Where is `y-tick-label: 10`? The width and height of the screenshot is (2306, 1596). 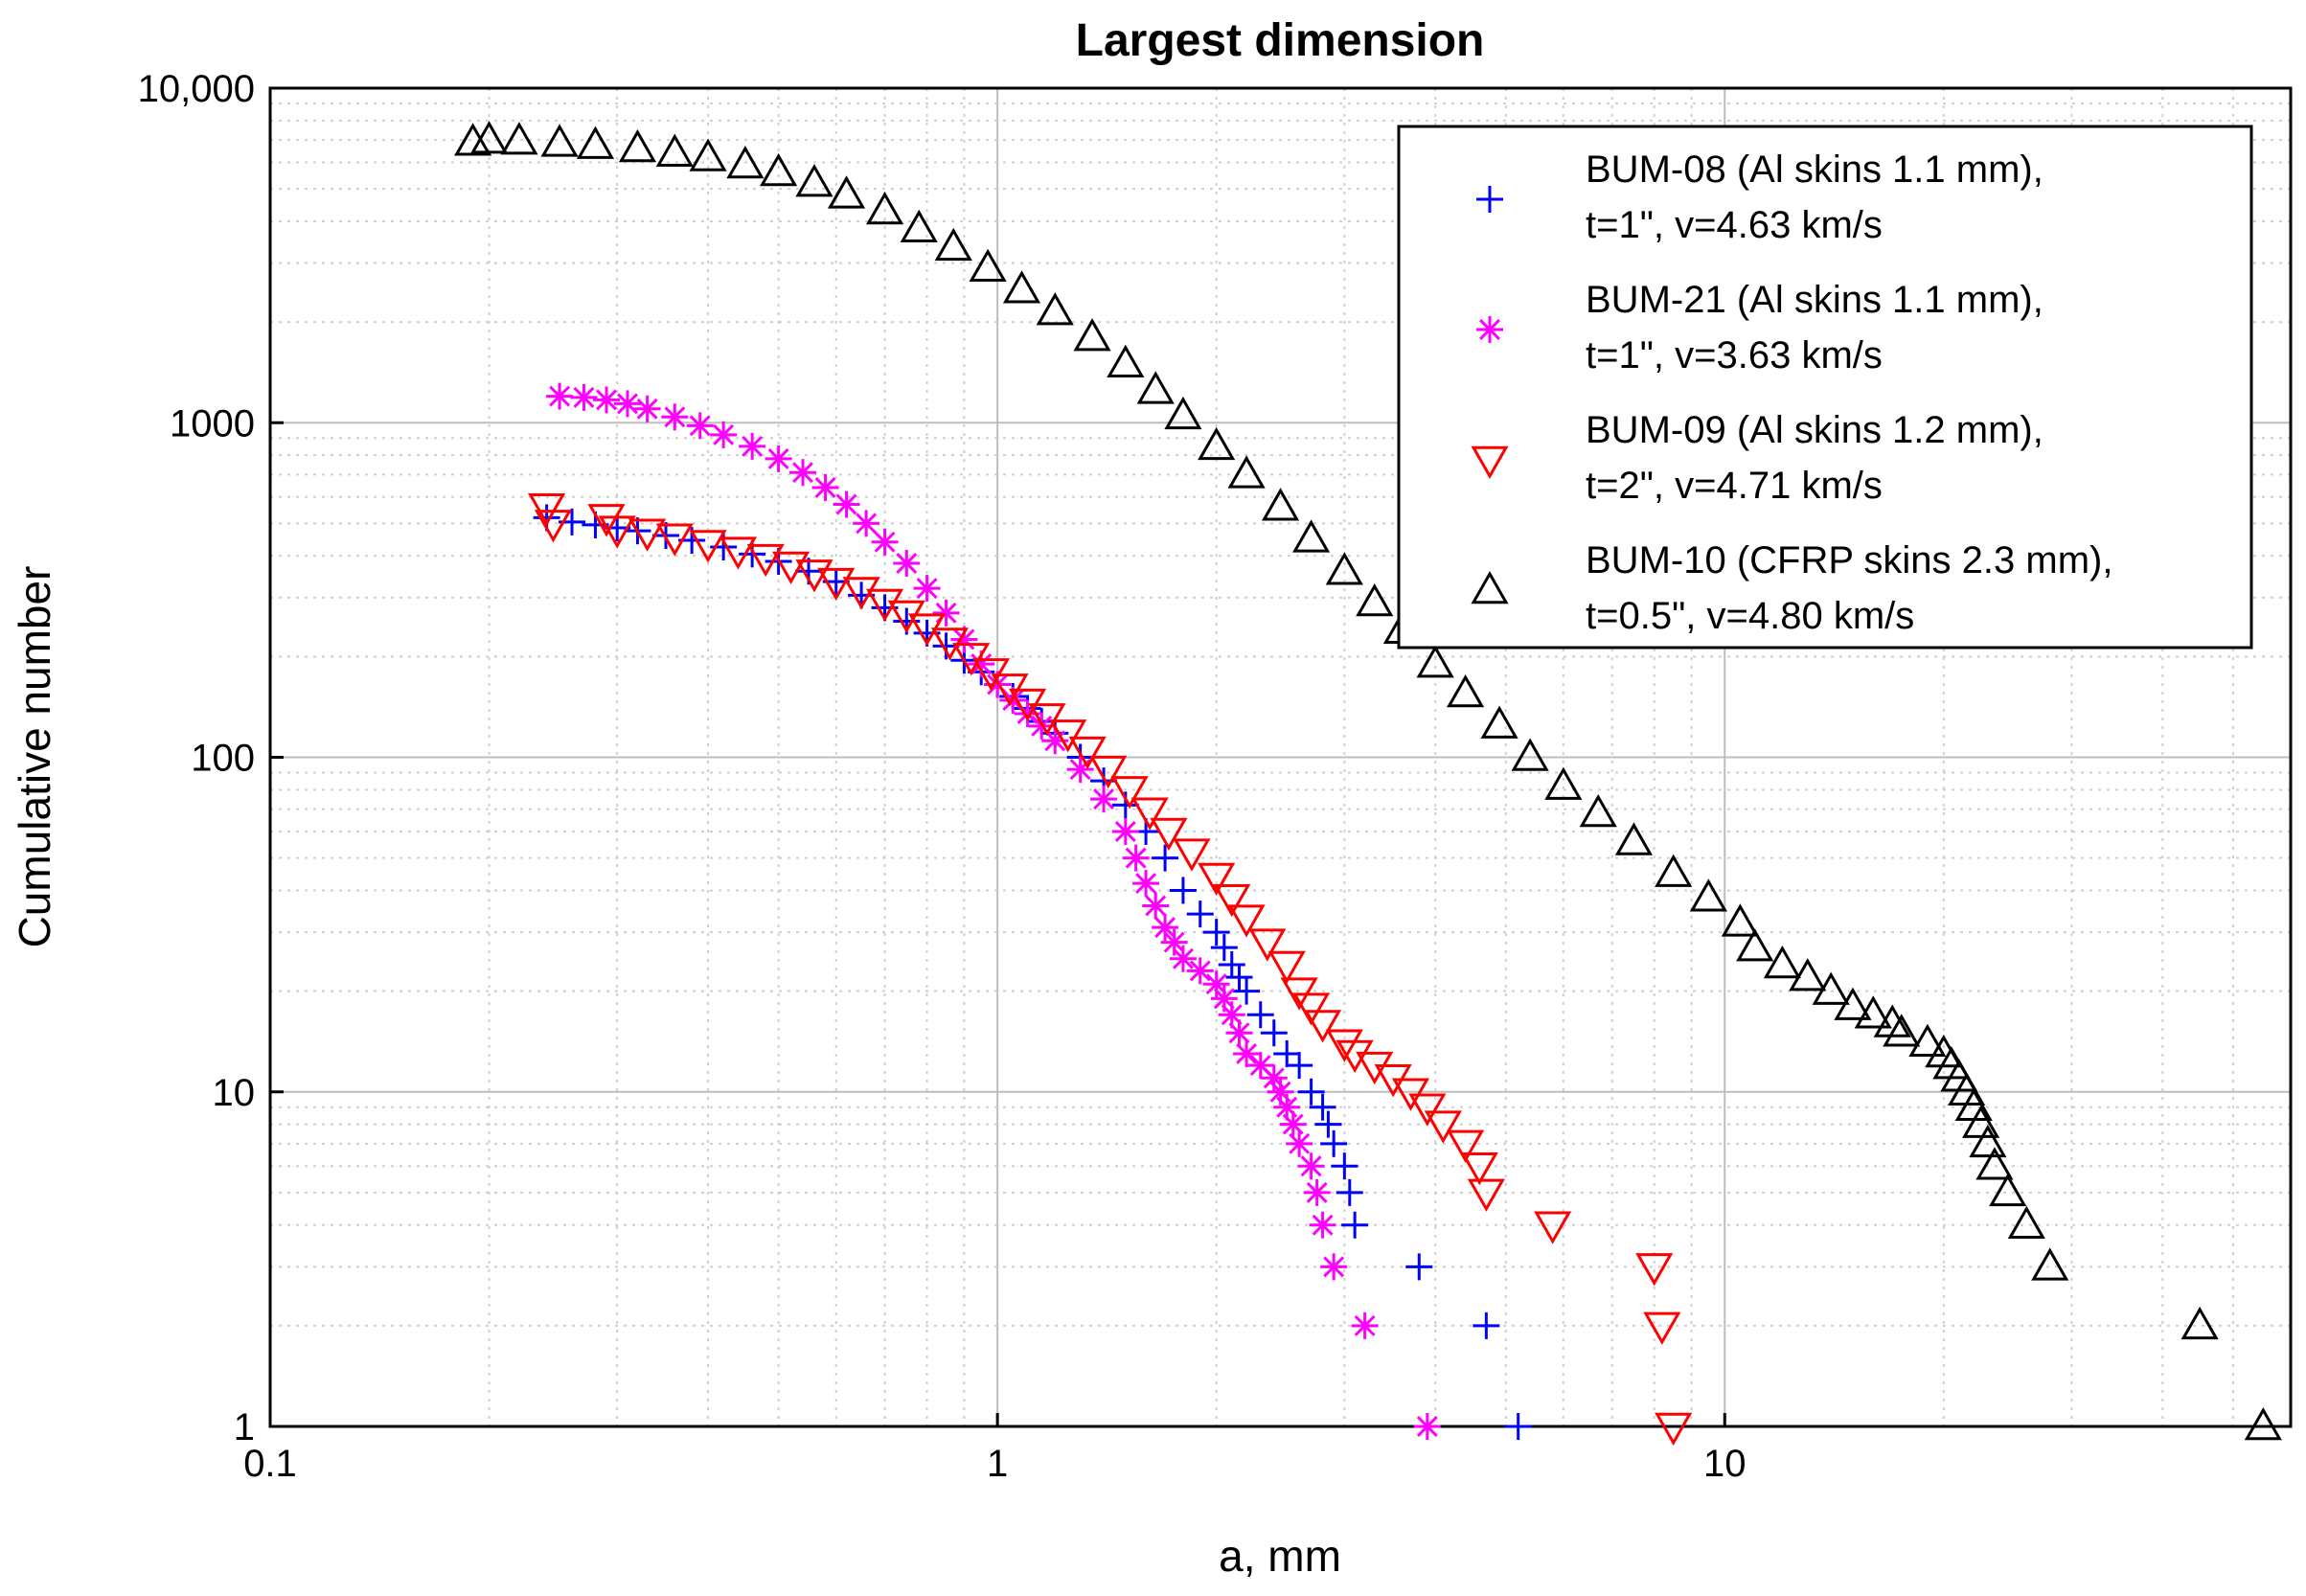 y-tick-label: 10 is located at coordinates (234, 1093).